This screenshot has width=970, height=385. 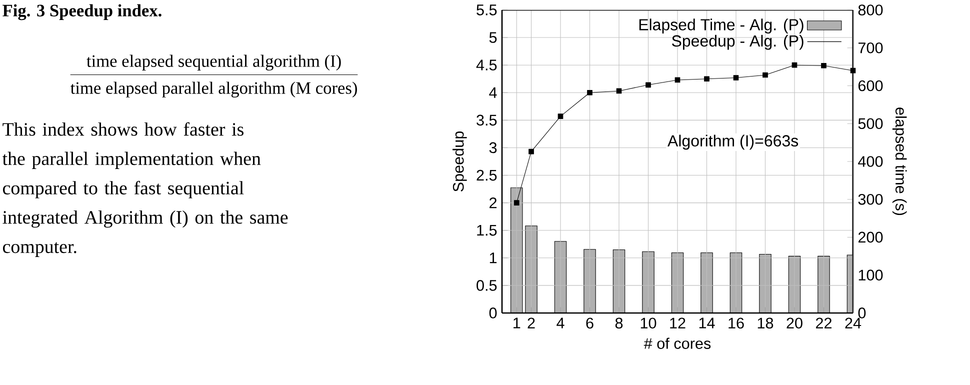 What do you see at coordinates (677, 343) in the screenshot?
I see `x-axis-title: # of cores` at bounding box center [677, 343].